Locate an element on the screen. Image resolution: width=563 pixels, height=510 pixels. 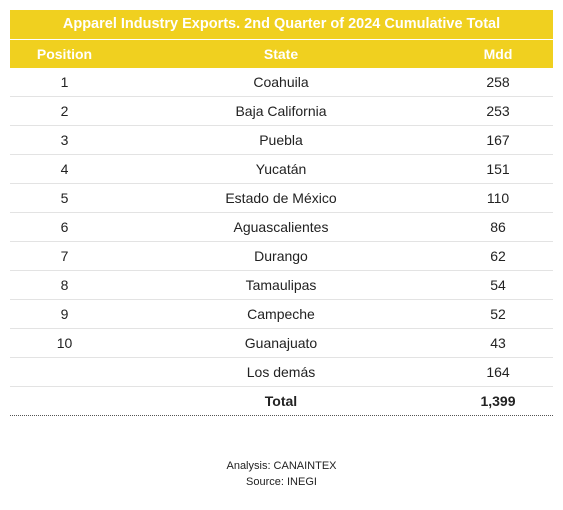
mdd-cell: 253 is located at coordinates (498, 111).